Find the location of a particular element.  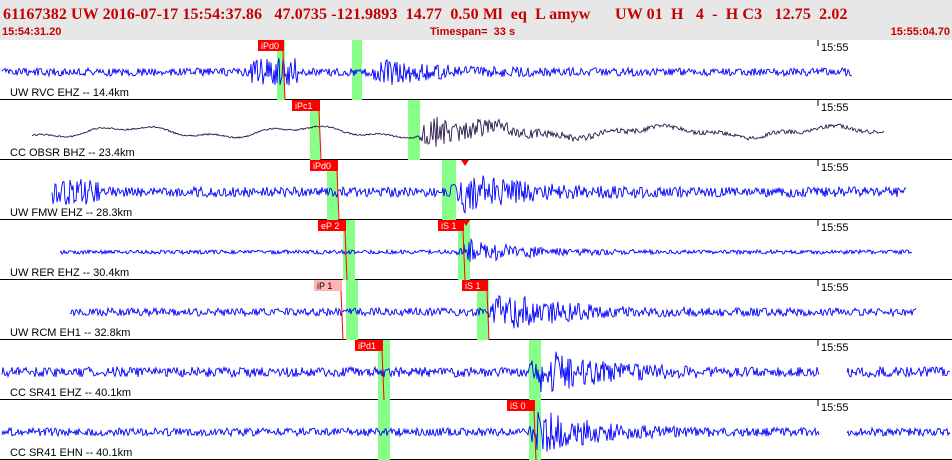

pick-label: eP 2 is located at coordinates (330, 226).